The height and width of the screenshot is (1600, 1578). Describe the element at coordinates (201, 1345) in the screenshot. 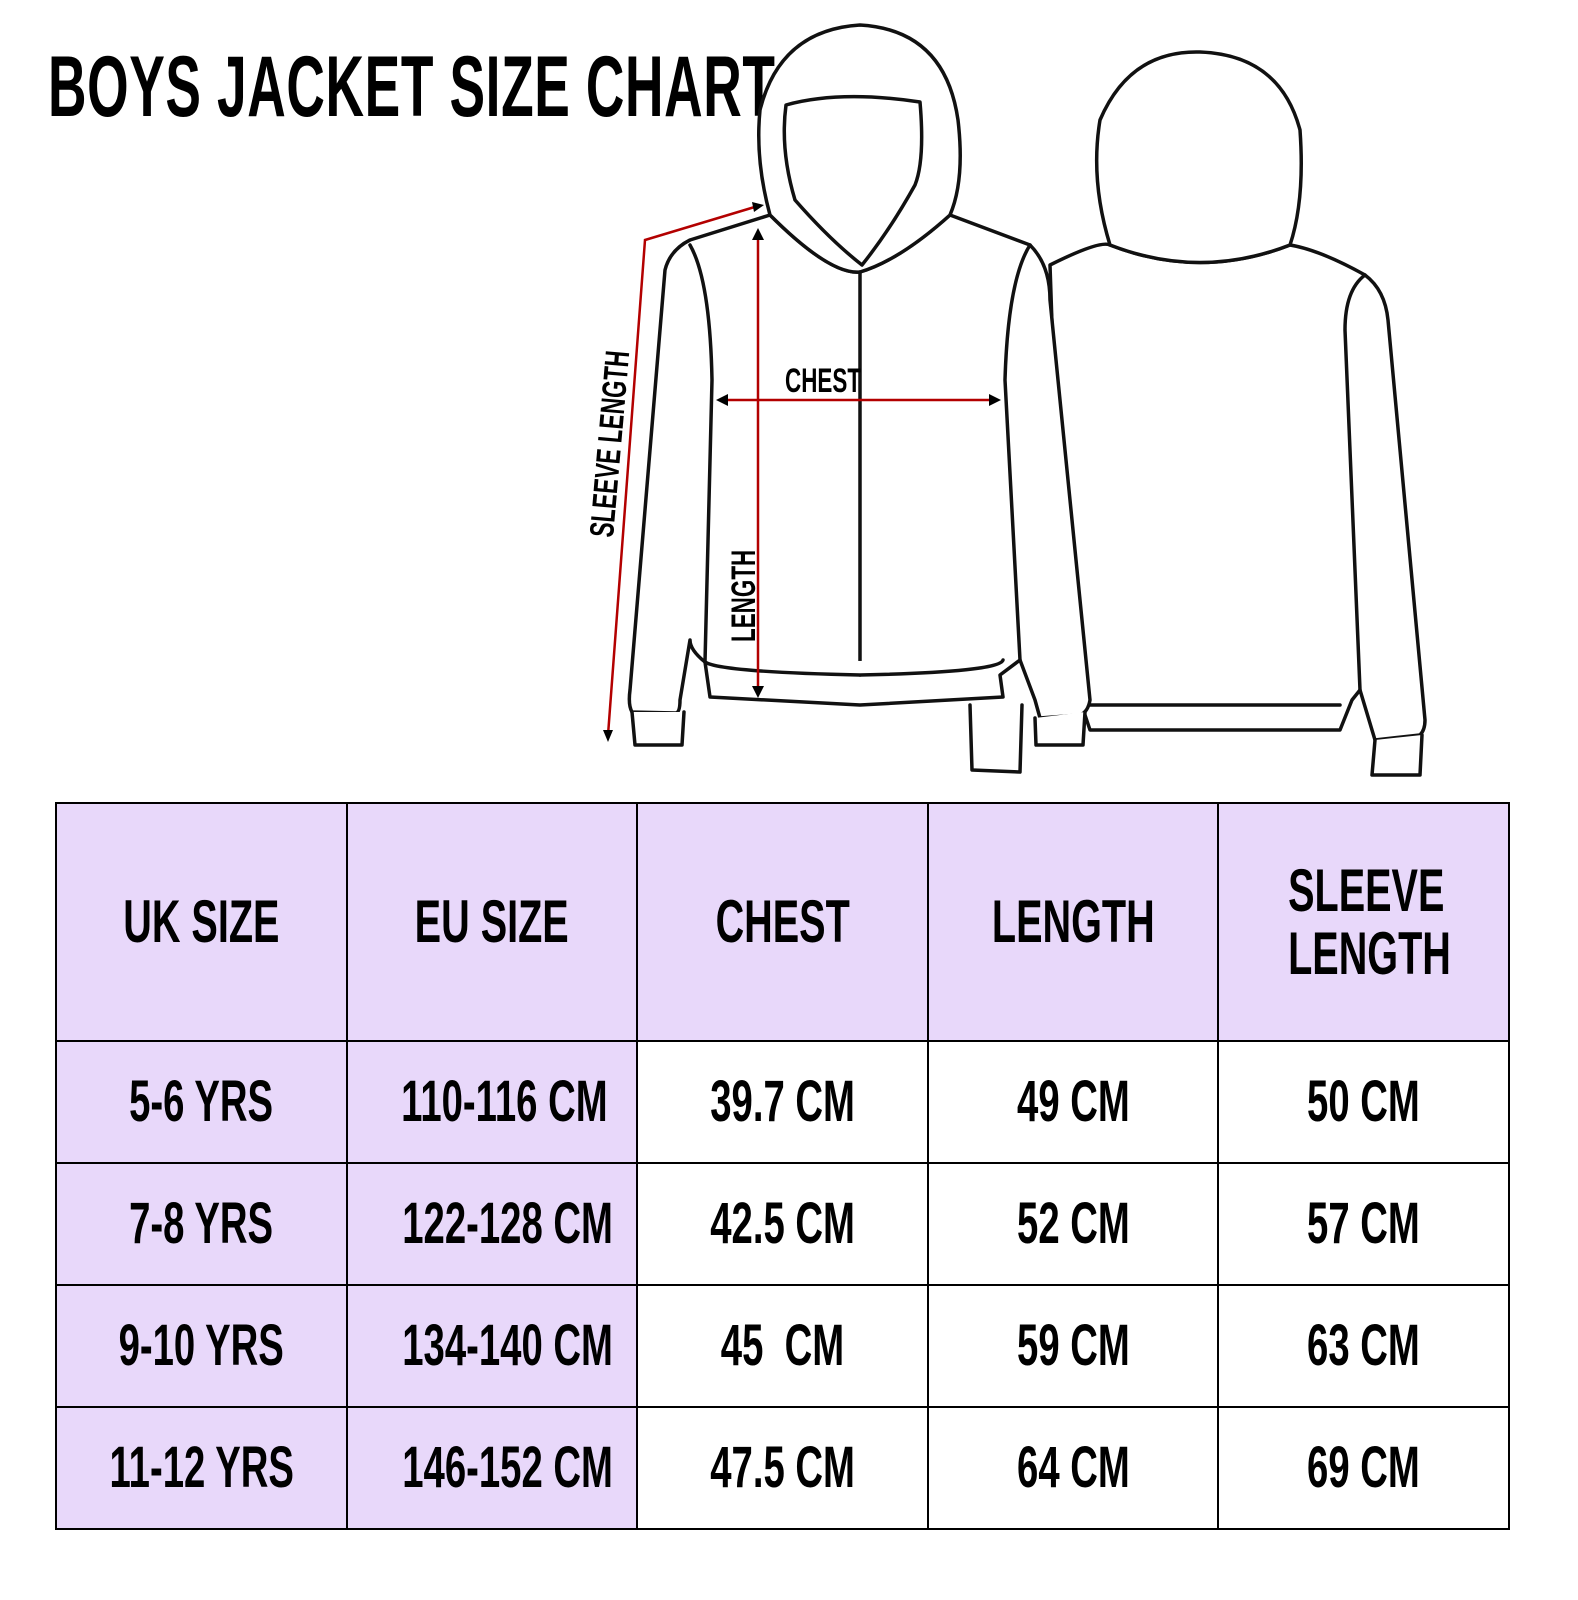

I see `uk-size-cell: 9-10 YRS` at that location.